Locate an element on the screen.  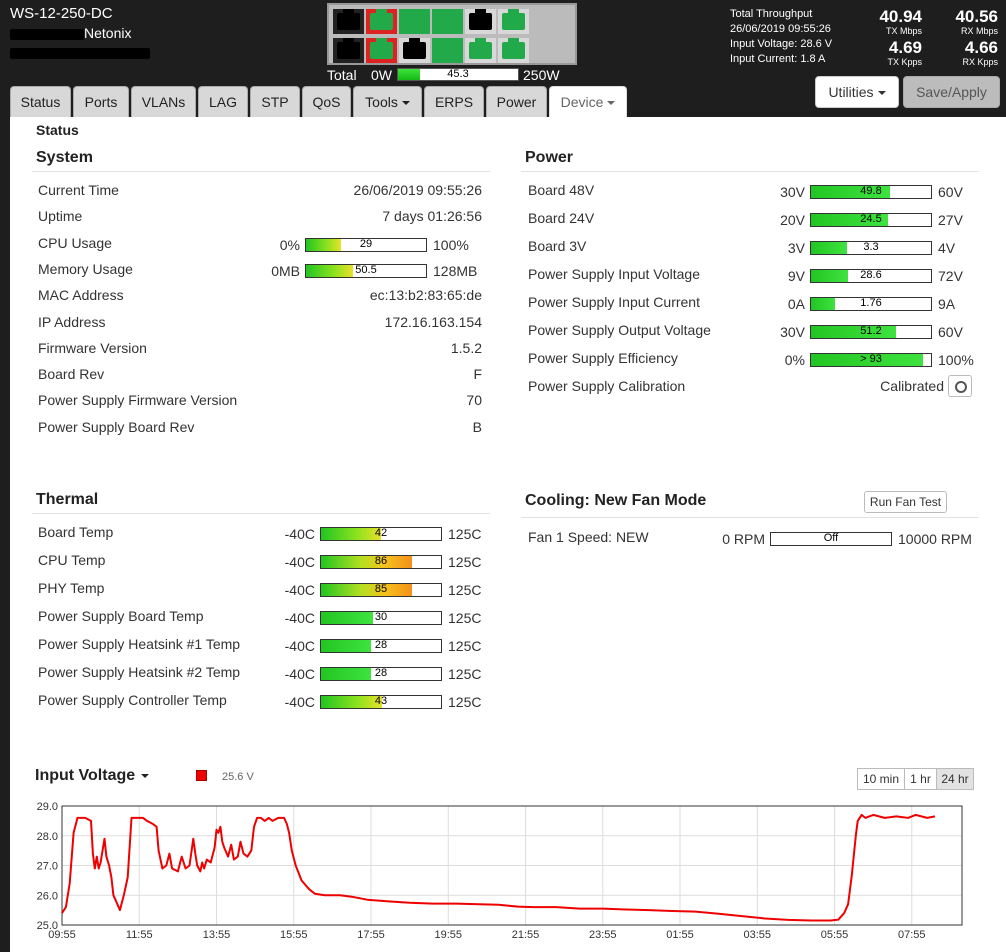
thermal-row-value: 85 is located at coordinates (381, 589).